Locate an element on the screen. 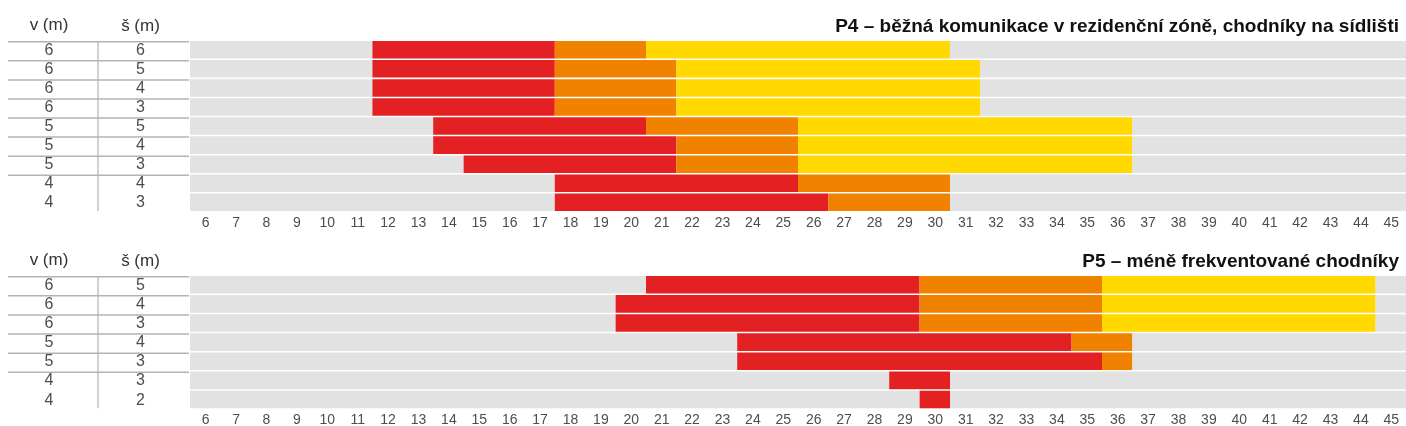 The width and height of the screenshot is (1406, 426). x-tick-label: 40 is located at coordinates (1239, 418).